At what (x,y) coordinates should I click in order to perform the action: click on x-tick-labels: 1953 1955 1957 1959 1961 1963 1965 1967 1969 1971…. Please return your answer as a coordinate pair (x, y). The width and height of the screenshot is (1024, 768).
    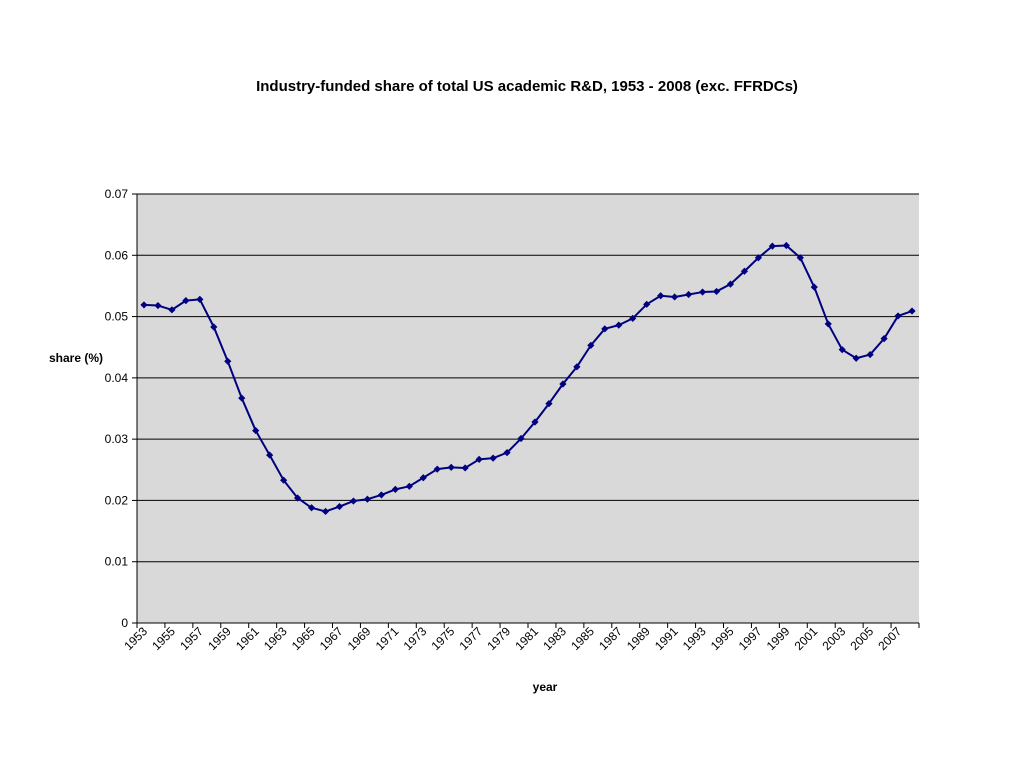
    Looking at the image, I should click on (512, 638).